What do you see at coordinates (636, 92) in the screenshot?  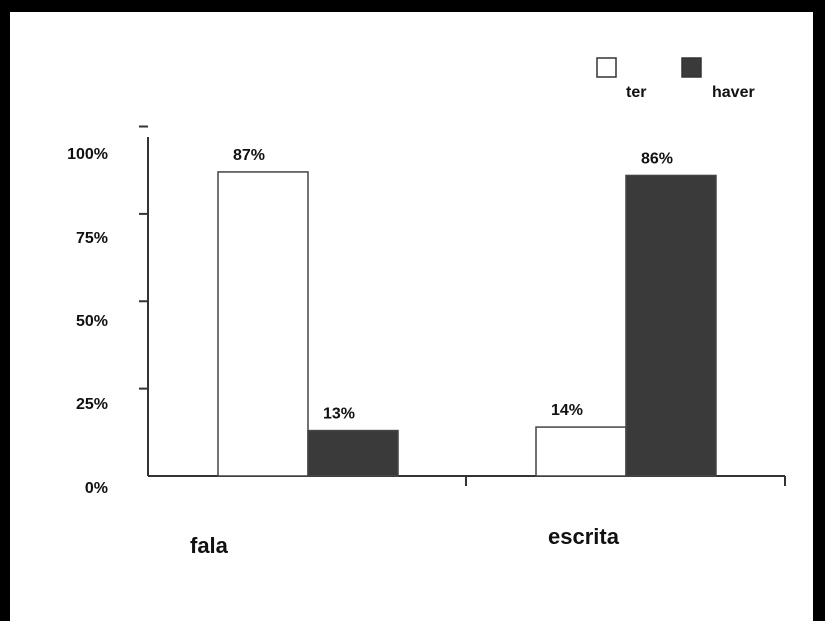 I see `legend-label-ter: ter` at bounding box center [636, 92].